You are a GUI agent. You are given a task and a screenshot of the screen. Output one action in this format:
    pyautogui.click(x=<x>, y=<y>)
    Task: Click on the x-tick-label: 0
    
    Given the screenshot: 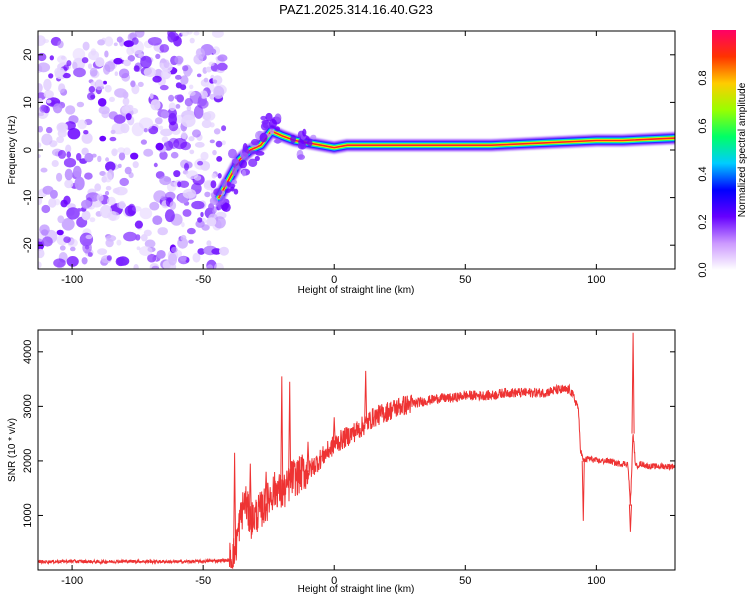 What is the action you would take?
    pyautogui.click(x=334, y=581)
    